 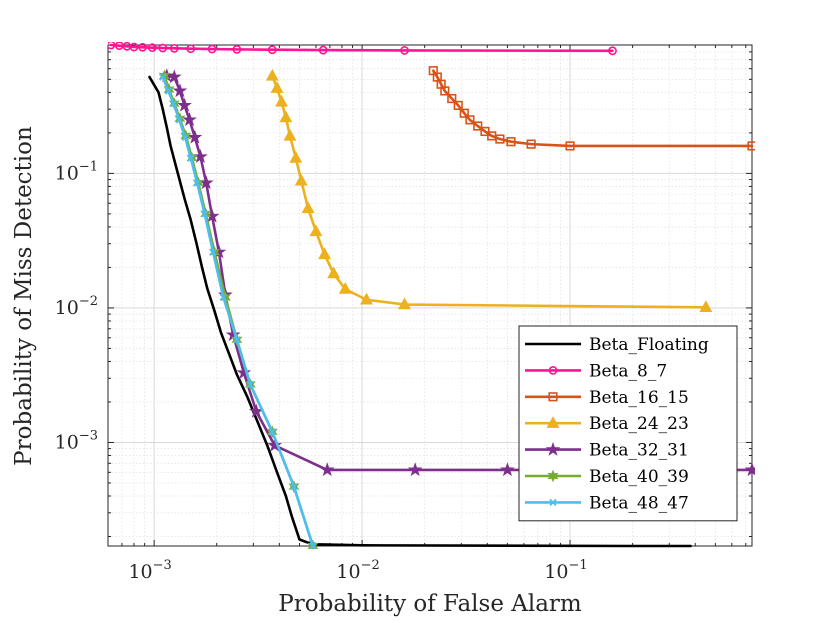 I want to click on series-line, so click(x=361, y=48).